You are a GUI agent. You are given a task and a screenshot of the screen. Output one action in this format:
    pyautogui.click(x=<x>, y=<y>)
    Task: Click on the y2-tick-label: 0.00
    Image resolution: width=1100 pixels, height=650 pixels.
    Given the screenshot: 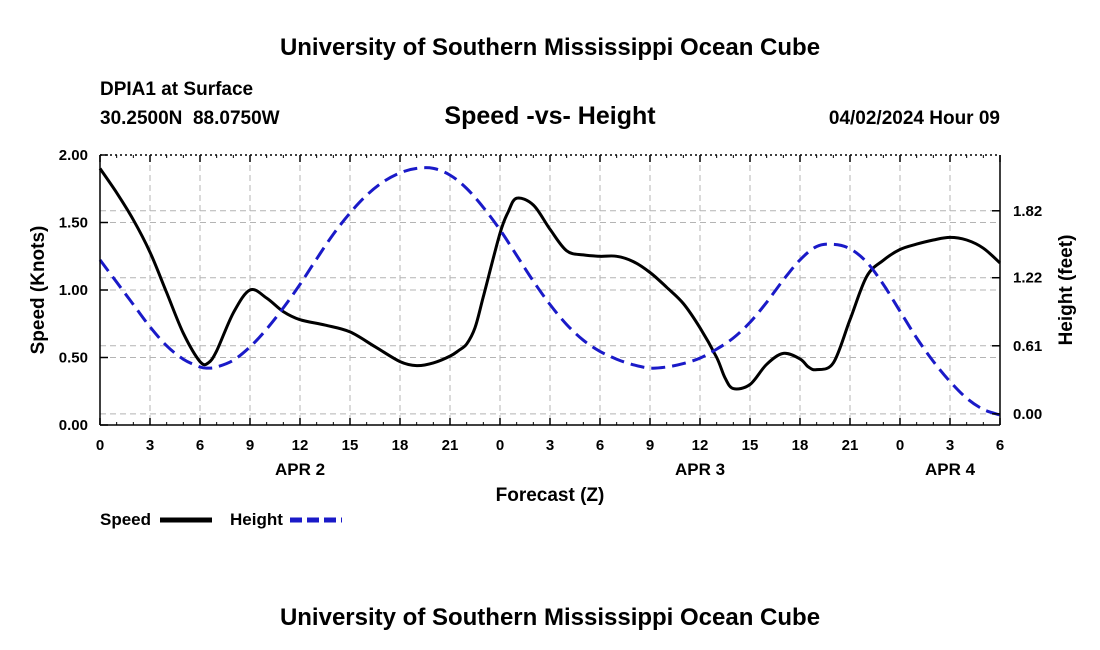 What is the action you would take?
    pyautogui.click(x=1027, y=414)
    